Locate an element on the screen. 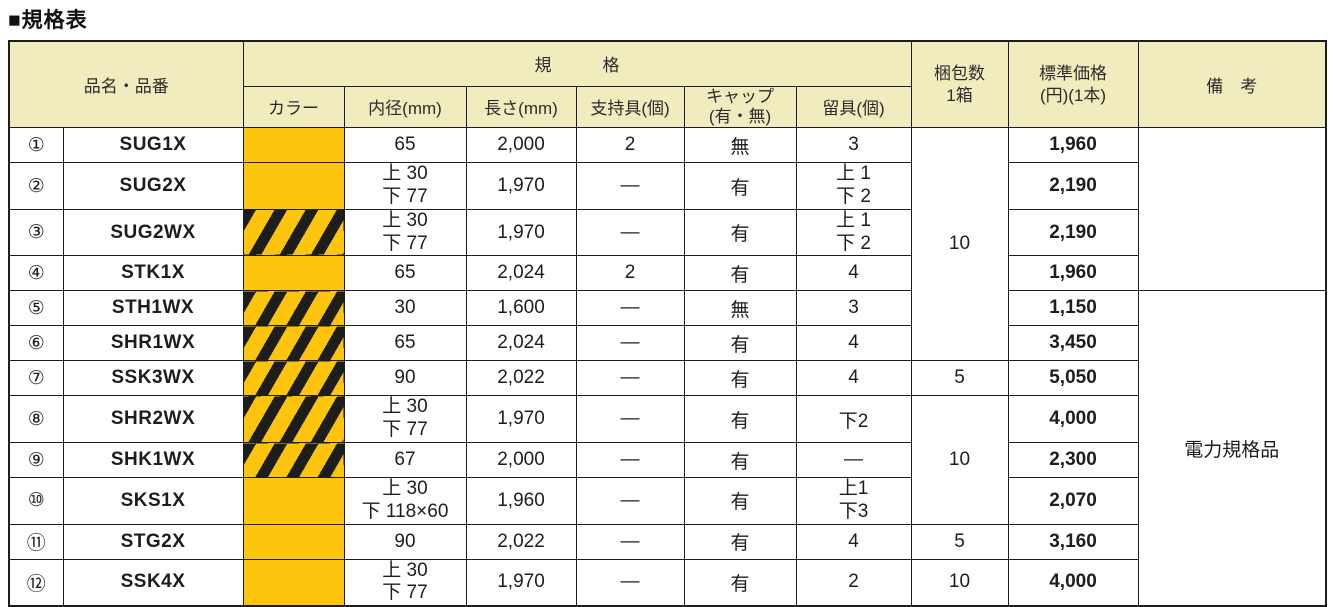 This screenshot has width=1333, height=607. length-cell: 2,000 is located at coordinates (521, 145).